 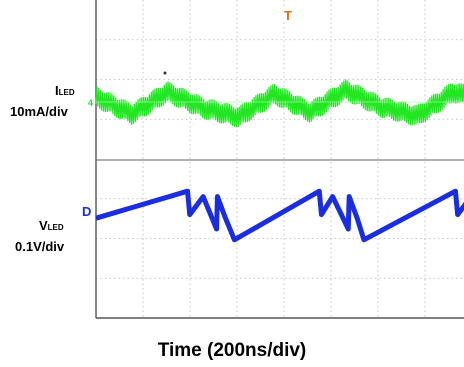 What do you see at coordinates (86, 211) in the screenshot?
I see `channel2-marker: D` at bounding box center [86, 211].